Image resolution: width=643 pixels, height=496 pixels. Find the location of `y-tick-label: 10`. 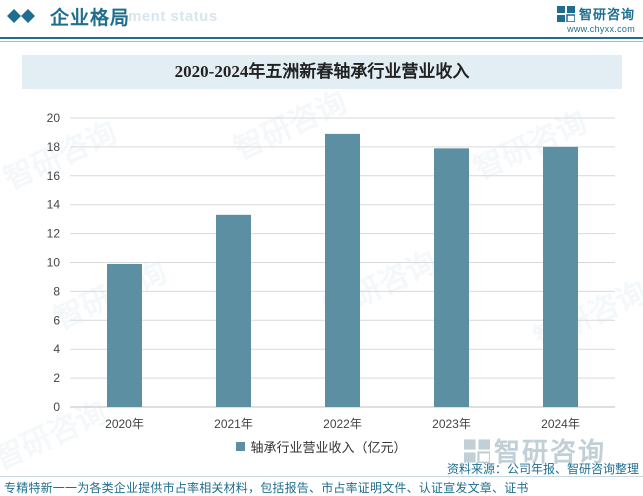

y-tick-label: 10 is located at coordinates (54, 263).